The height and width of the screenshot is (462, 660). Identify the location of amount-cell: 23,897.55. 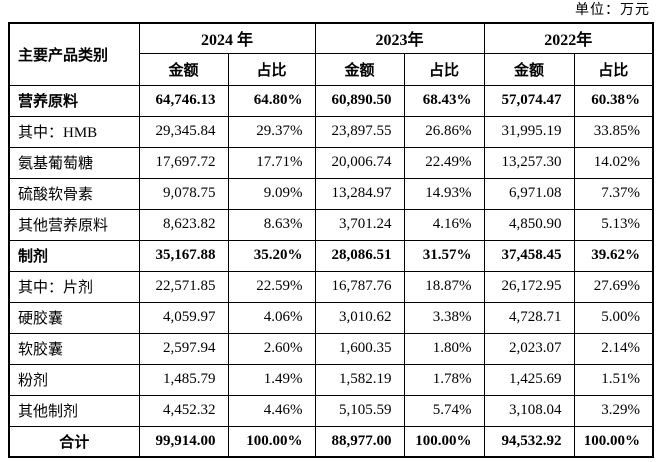
(359, 131).